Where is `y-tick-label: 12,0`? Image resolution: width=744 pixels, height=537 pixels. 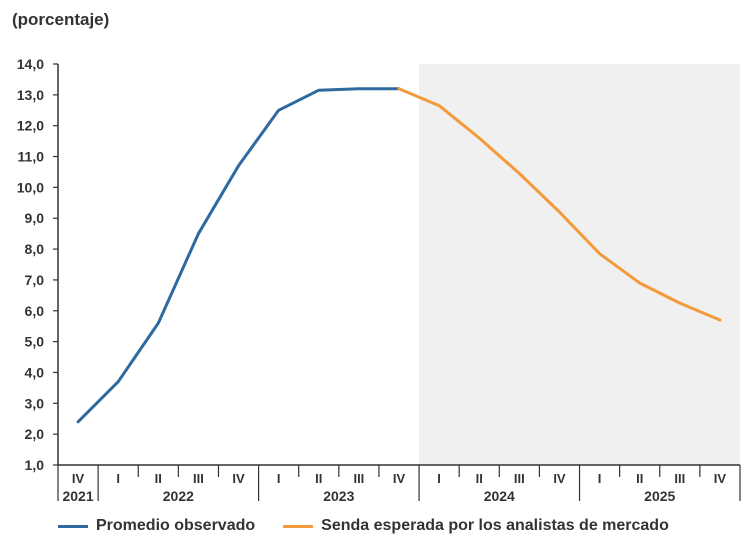 y-tick-label: 12,0 is located at coordinates (30, 126).